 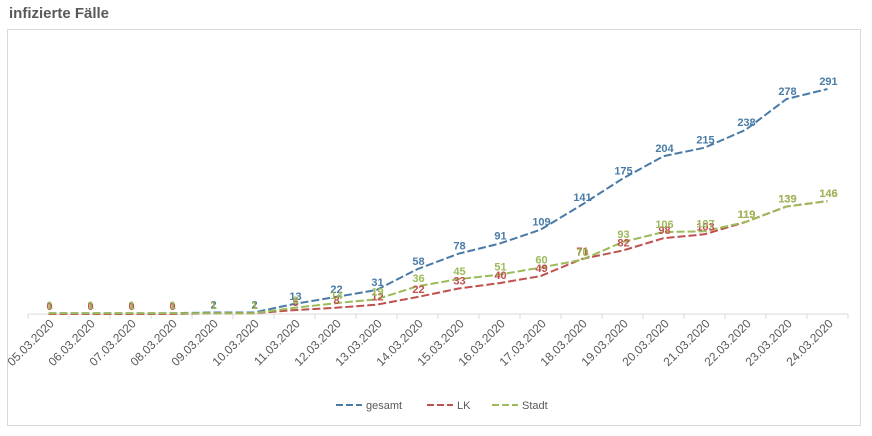 What do you see at coordinates (418, 290) in the screenshot?
I see `data-label-lk: 22` at bounding box center [418, 290].